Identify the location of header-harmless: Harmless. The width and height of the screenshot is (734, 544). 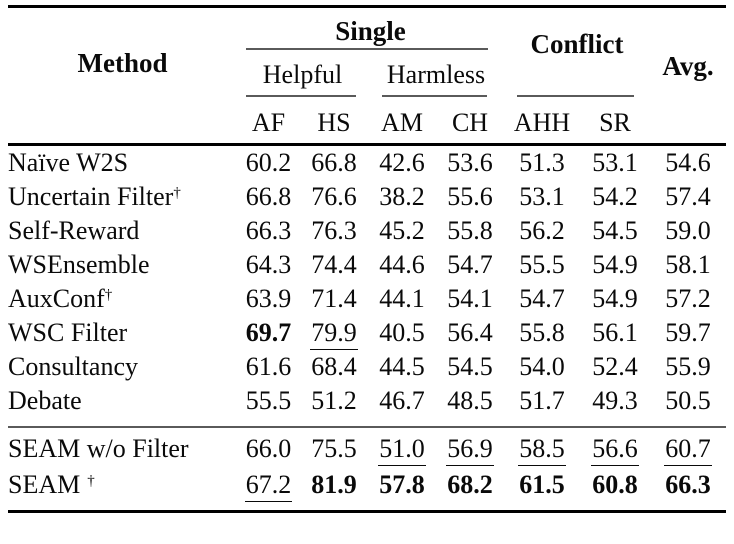
(436, 74).